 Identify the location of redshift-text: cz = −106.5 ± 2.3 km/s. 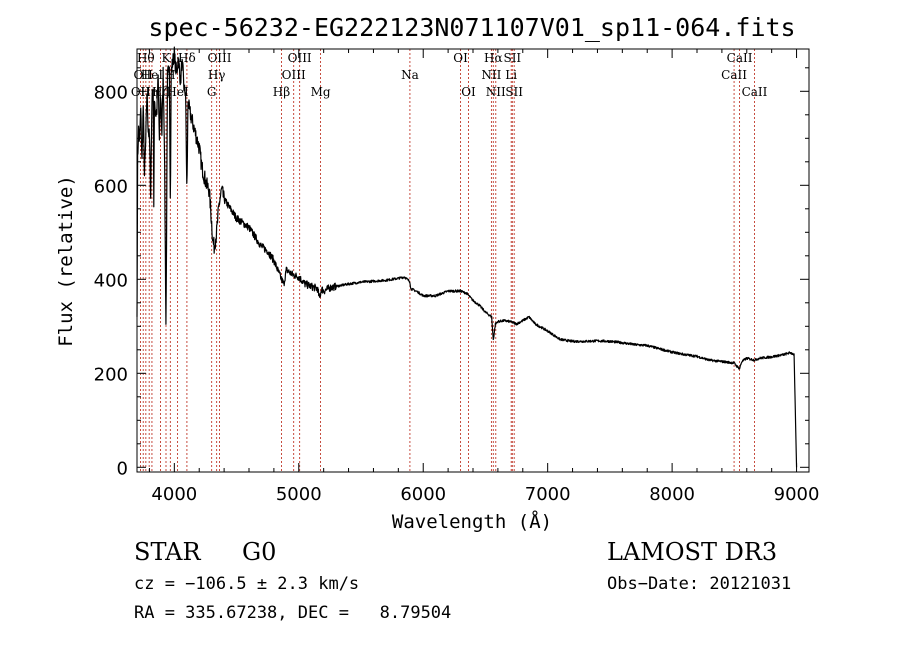
(247, 584).